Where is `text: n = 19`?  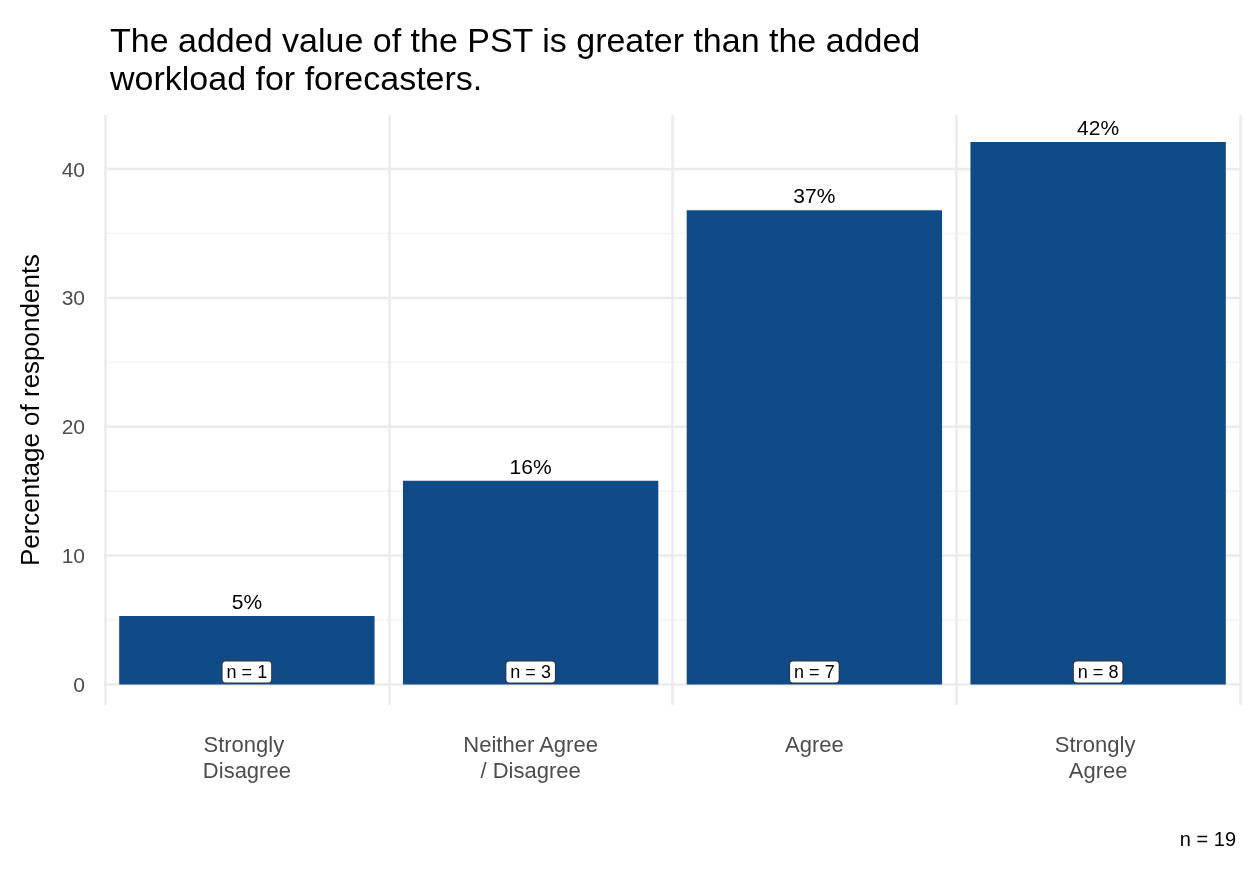
text: n = 19 is located at coordinates (1208, 839).